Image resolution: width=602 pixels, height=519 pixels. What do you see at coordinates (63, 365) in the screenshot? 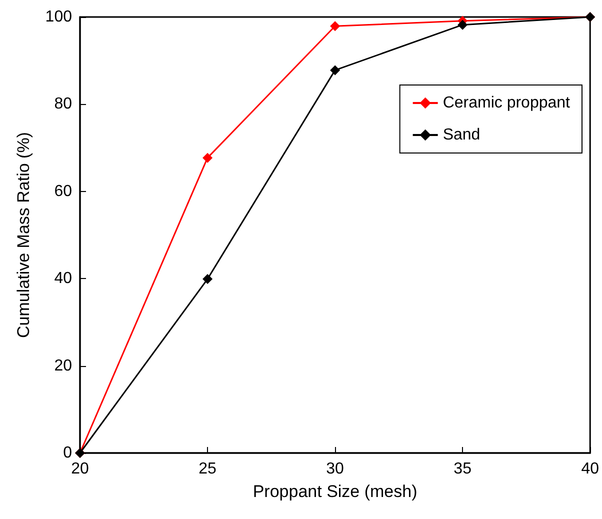
I see `y-tick-label: 20` at bounding box center [63, 365].